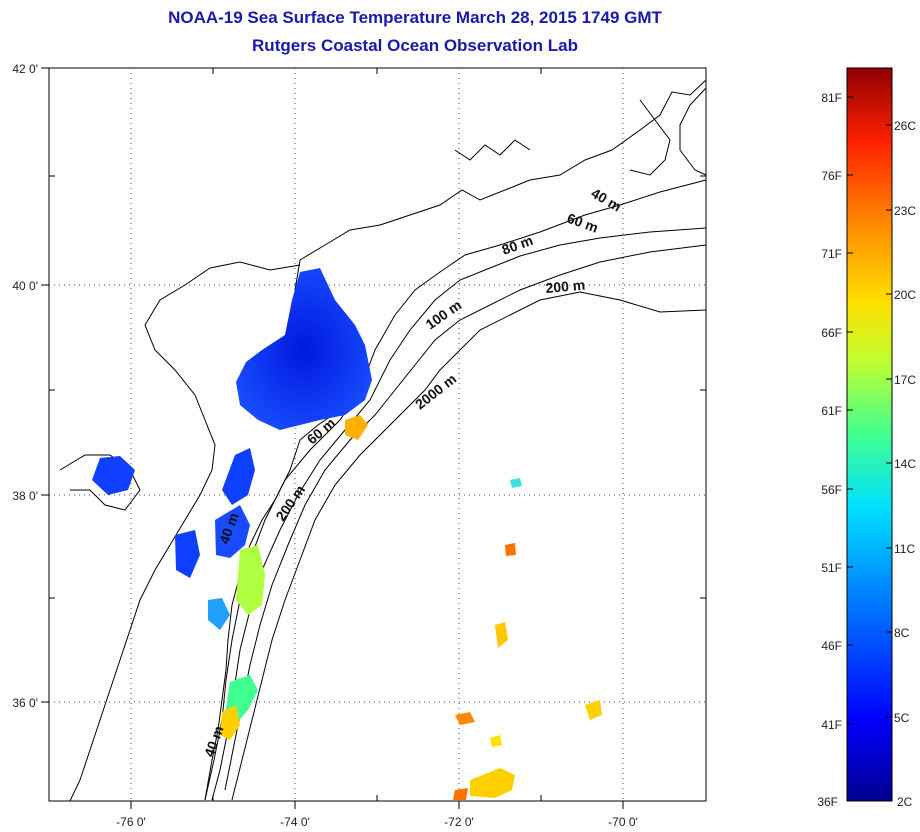 The width and height of the screenshot is (920, 832). Describe the element at coordinates (415, 45) in the screenshot. I see `map-subtitle: Rutgers Coastal Ocean Observation Lab` at that location.